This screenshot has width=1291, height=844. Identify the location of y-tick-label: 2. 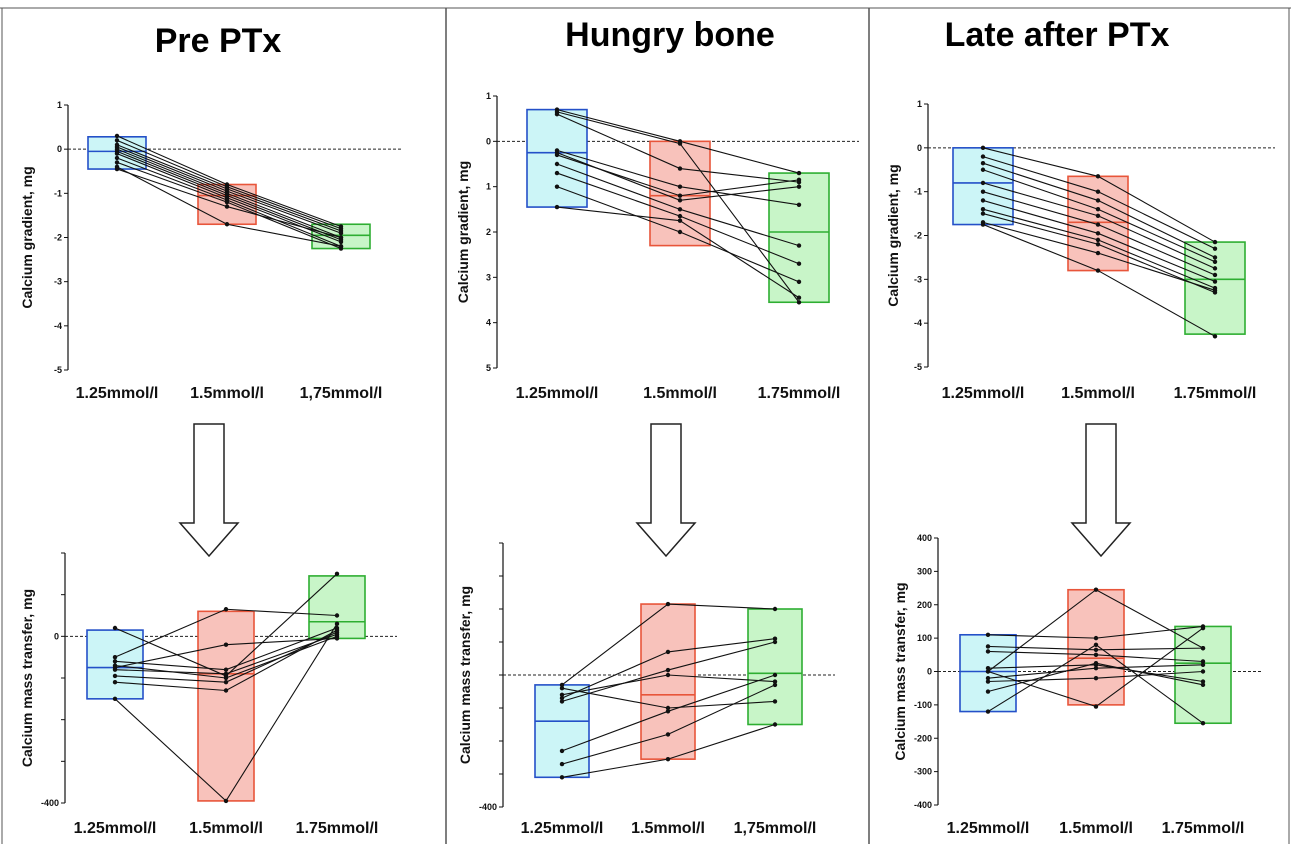
(488, 232).